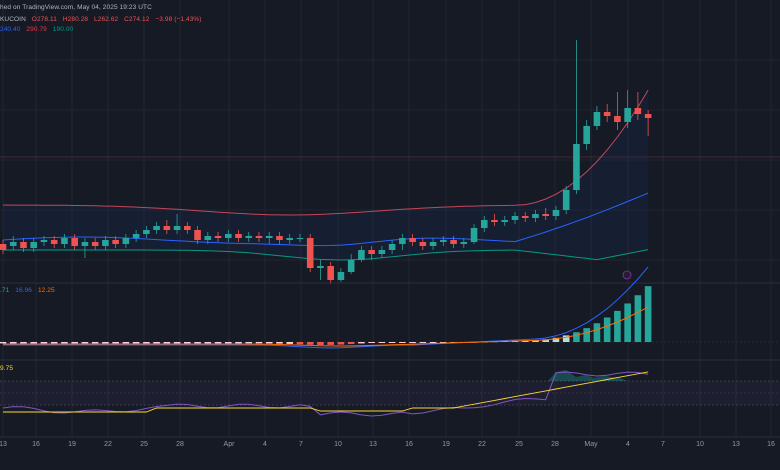 The image size is (780, 470). I want to click on time-axis-label: 19, so click(446, 444).